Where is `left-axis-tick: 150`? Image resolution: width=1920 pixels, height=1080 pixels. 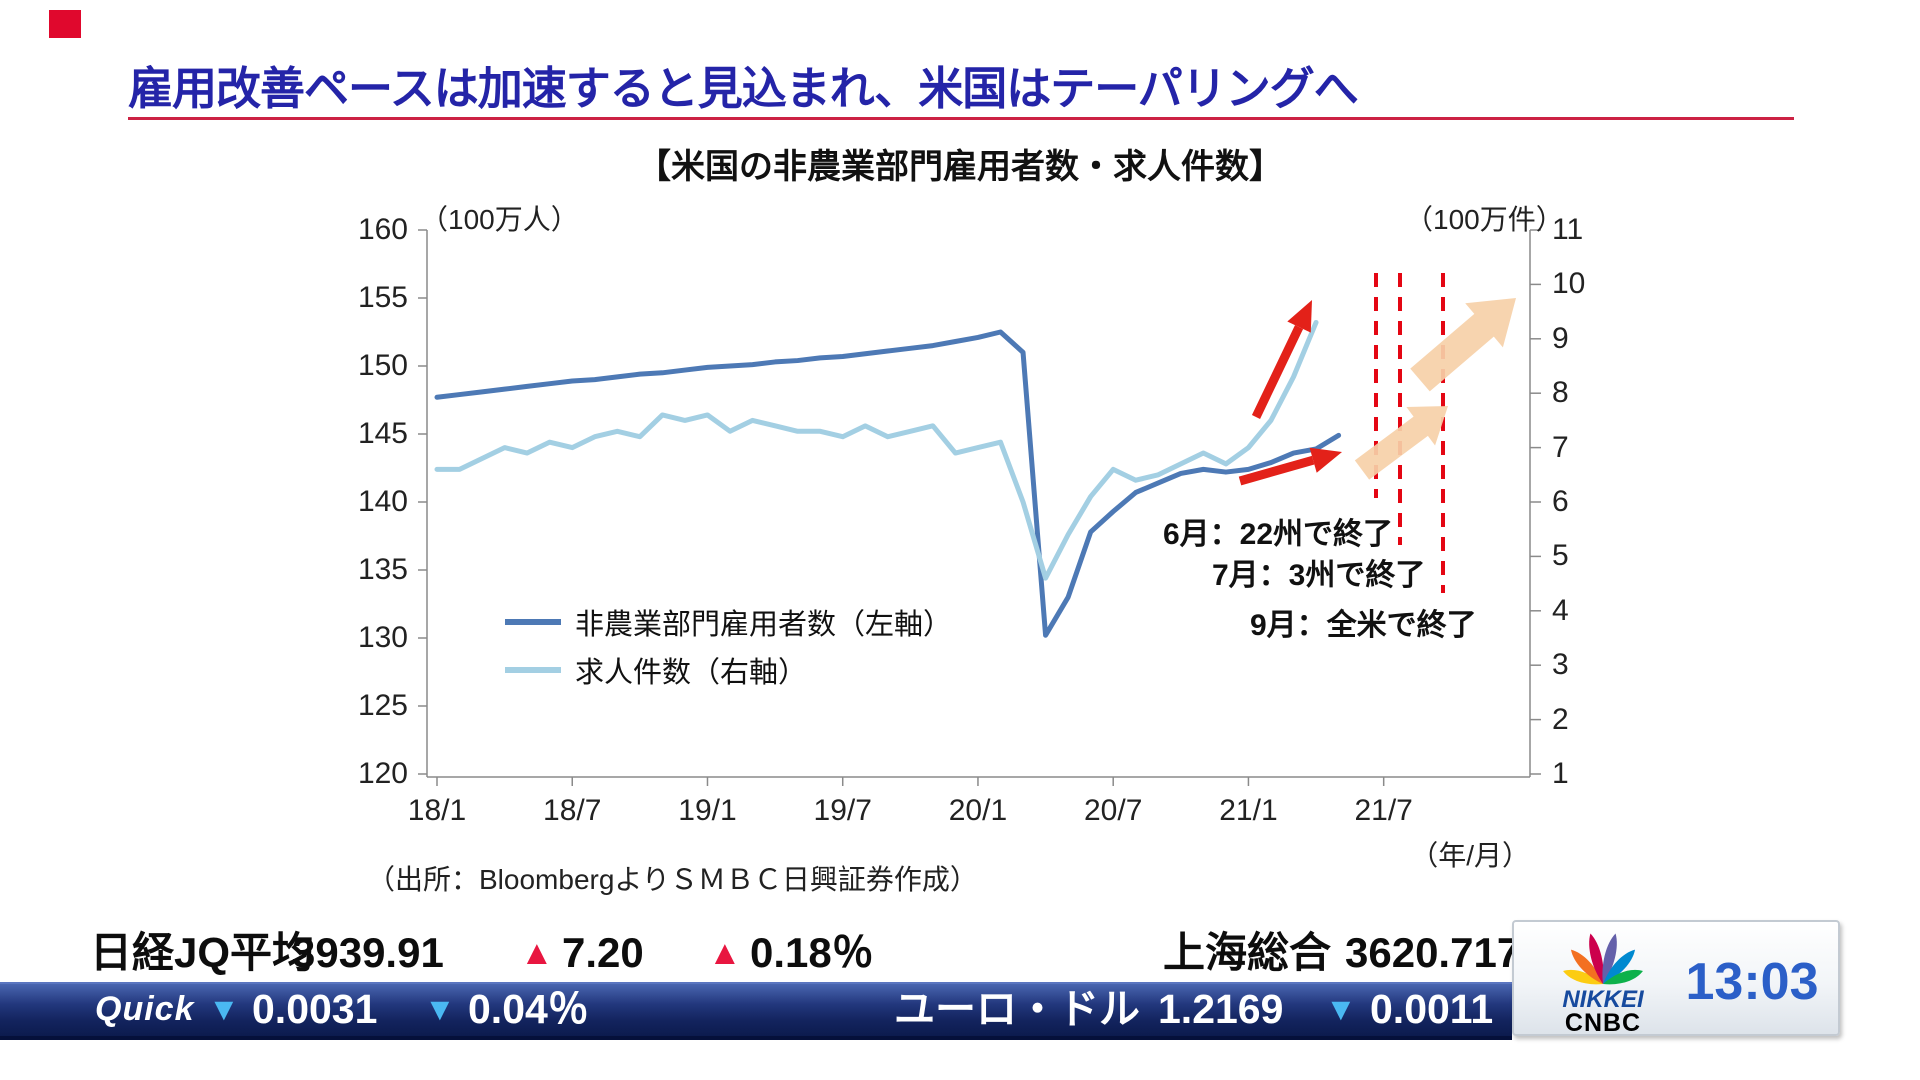
left-axis-tick: 150 is located at coordinates (382, 365).